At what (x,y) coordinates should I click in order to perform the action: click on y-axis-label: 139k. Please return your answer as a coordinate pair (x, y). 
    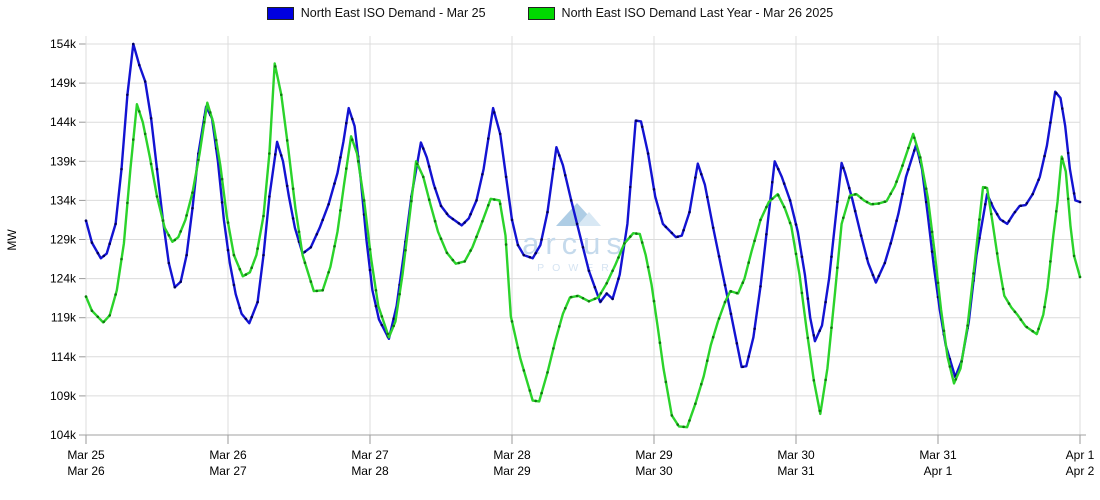
    Looking at the image, I should click on (63, 161).